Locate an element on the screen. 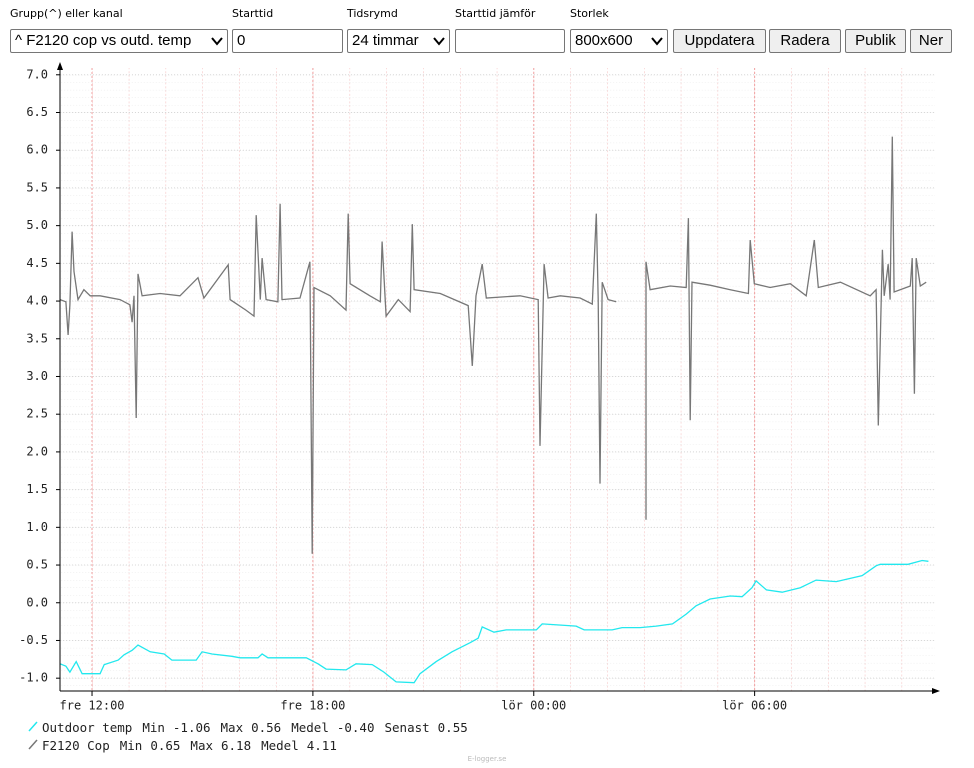 Image resolution: width=974 pixels, height=768 pixels. text-input: 0 is located at coordinates (287, 41).